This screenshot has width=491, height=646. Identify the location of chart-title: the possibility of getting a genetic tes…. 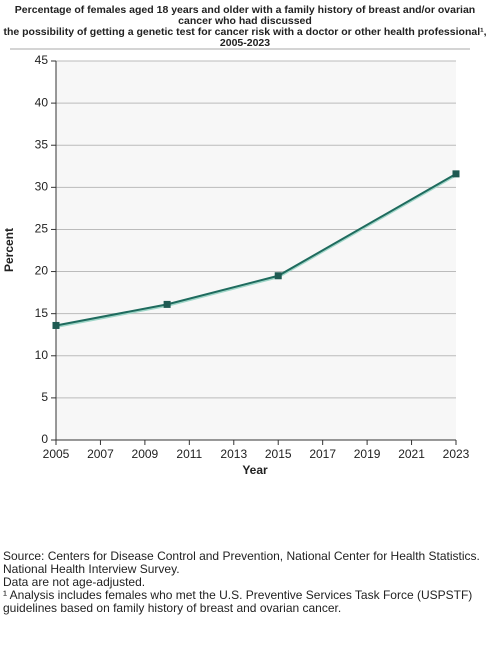
(244, 32).